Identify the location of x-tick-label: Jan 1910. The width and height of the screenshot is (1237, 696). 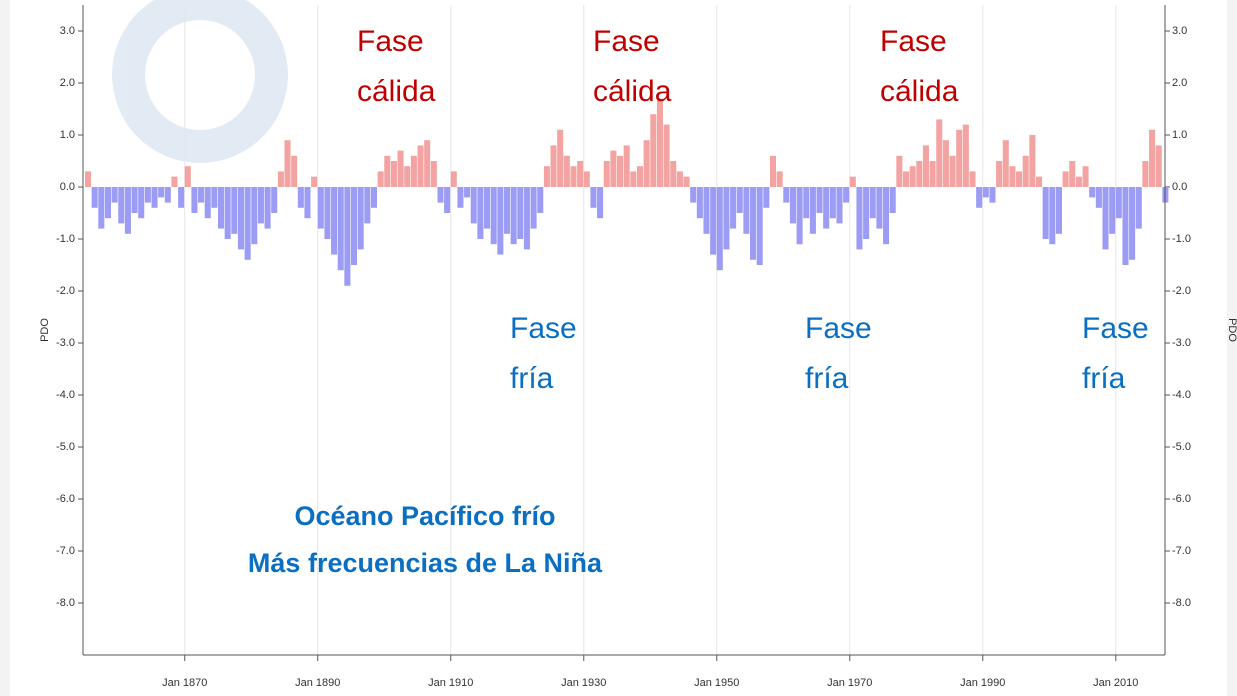
(450, 683).